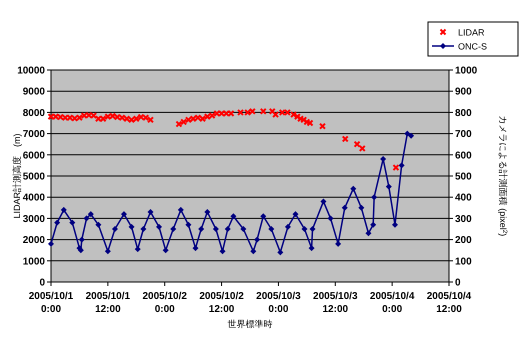 The height and width of the screenshot is (350, 526). What do you see at coordinates (34, 113) in the screenshot?
I see `y-tick-label: 8000` at bounding box center [34, 113].